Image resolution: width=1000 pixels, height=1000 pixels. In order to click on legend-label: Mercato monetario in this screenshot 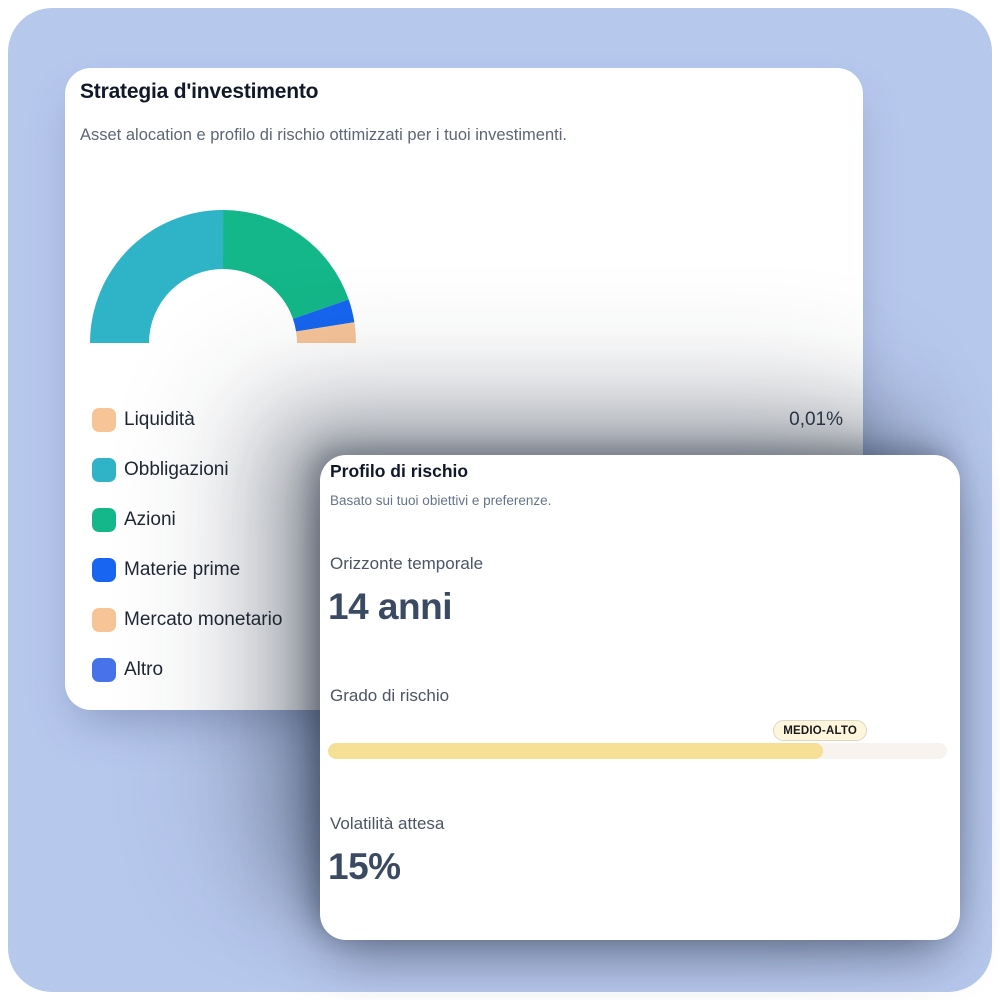, I will do `click(203, 619)`.